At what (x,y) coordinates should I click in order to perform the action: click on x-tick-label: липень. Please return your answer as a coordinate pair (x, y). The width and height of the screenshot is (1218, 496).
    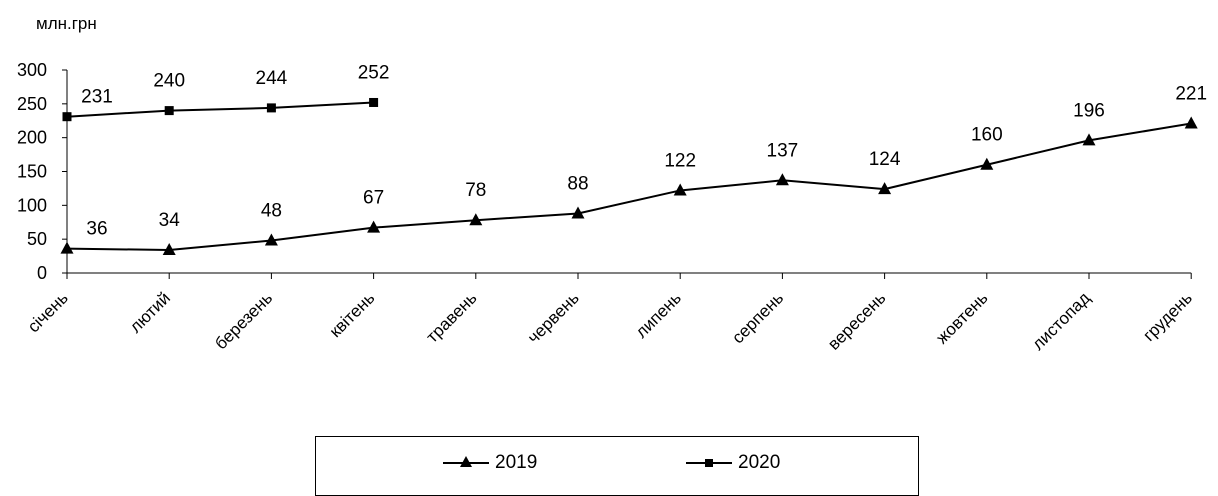
    Looking at the image, I should click on (658, 314).